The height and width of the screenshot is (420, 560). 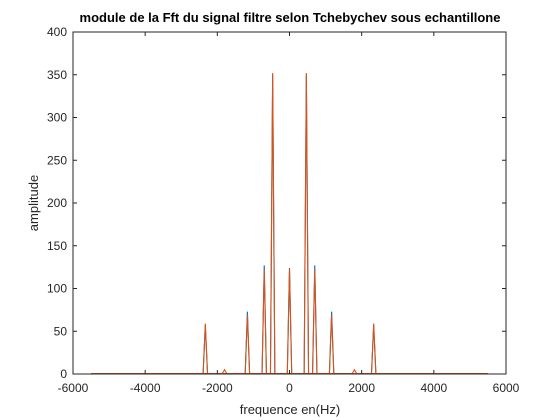 I want to click on x-tick-label-4: 2000, so click(x=361, y=388).